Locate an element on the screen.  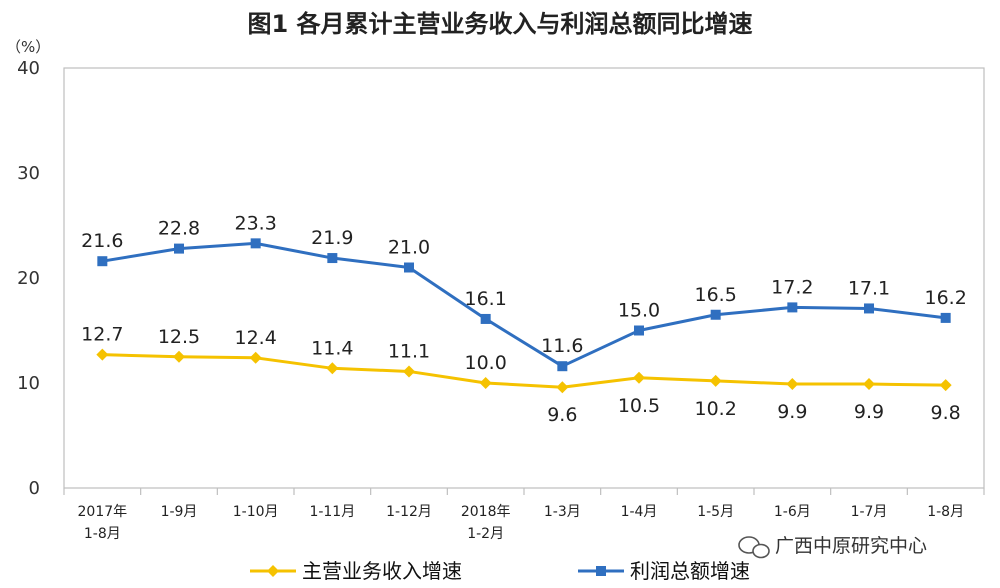
legend-label: 主营业务收入增速 is located at coordinates (382, 571).